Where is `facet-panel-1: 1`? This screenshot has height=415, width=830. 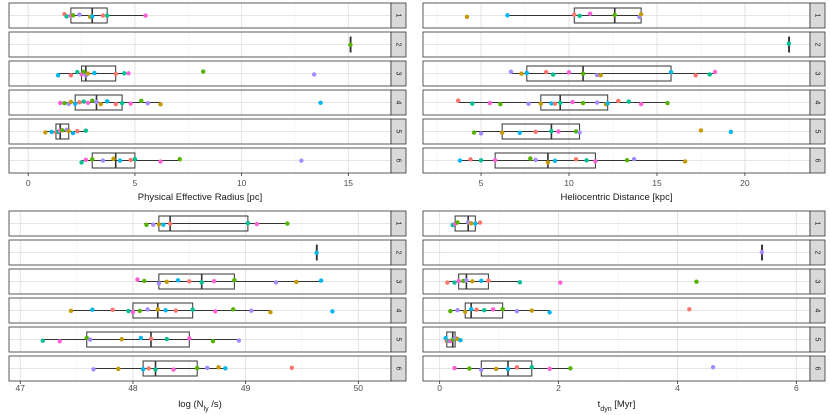
facet-panel-1: 1 is located at coordinates (624, 223).